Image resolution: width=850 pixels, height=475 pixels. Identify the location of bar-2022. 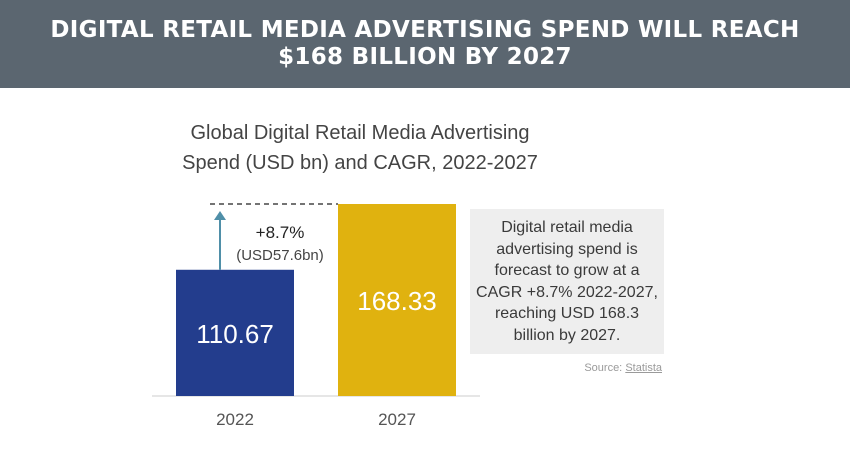
(235, 332).